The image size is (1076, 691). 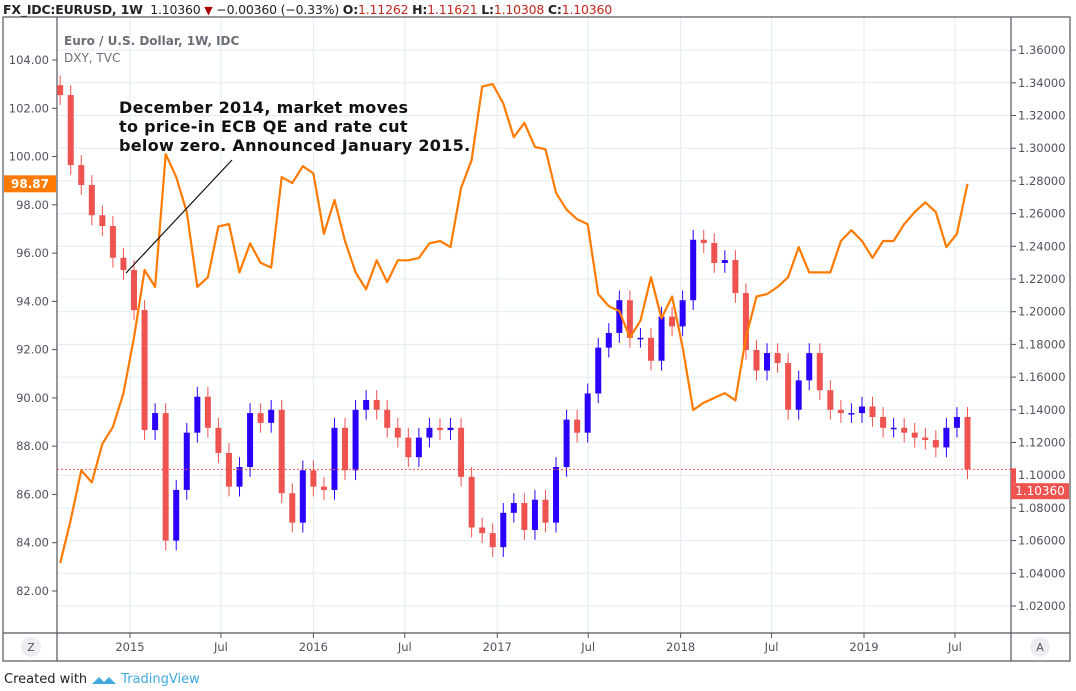 What do you see at coordinates (152, 41) in the screenshot?
I see `legend-main: Euro / U.S. Dollar, 1W, IDC` at bounding box center [152, 41].